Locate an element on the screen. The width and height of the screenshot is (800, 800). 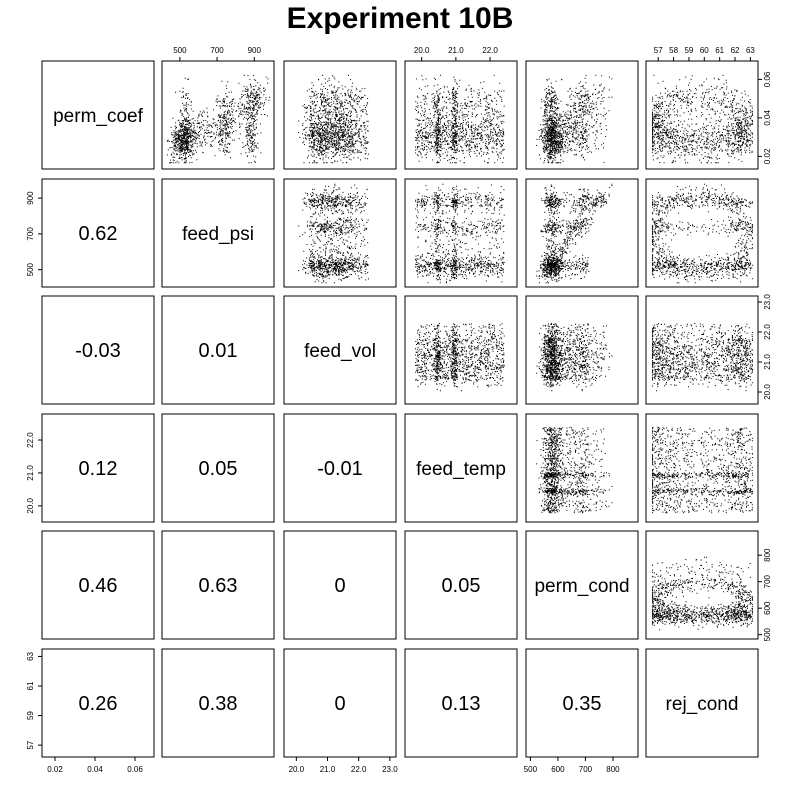
variable-label-perm_coef: perm_coef is located at coordinates (98, 116).